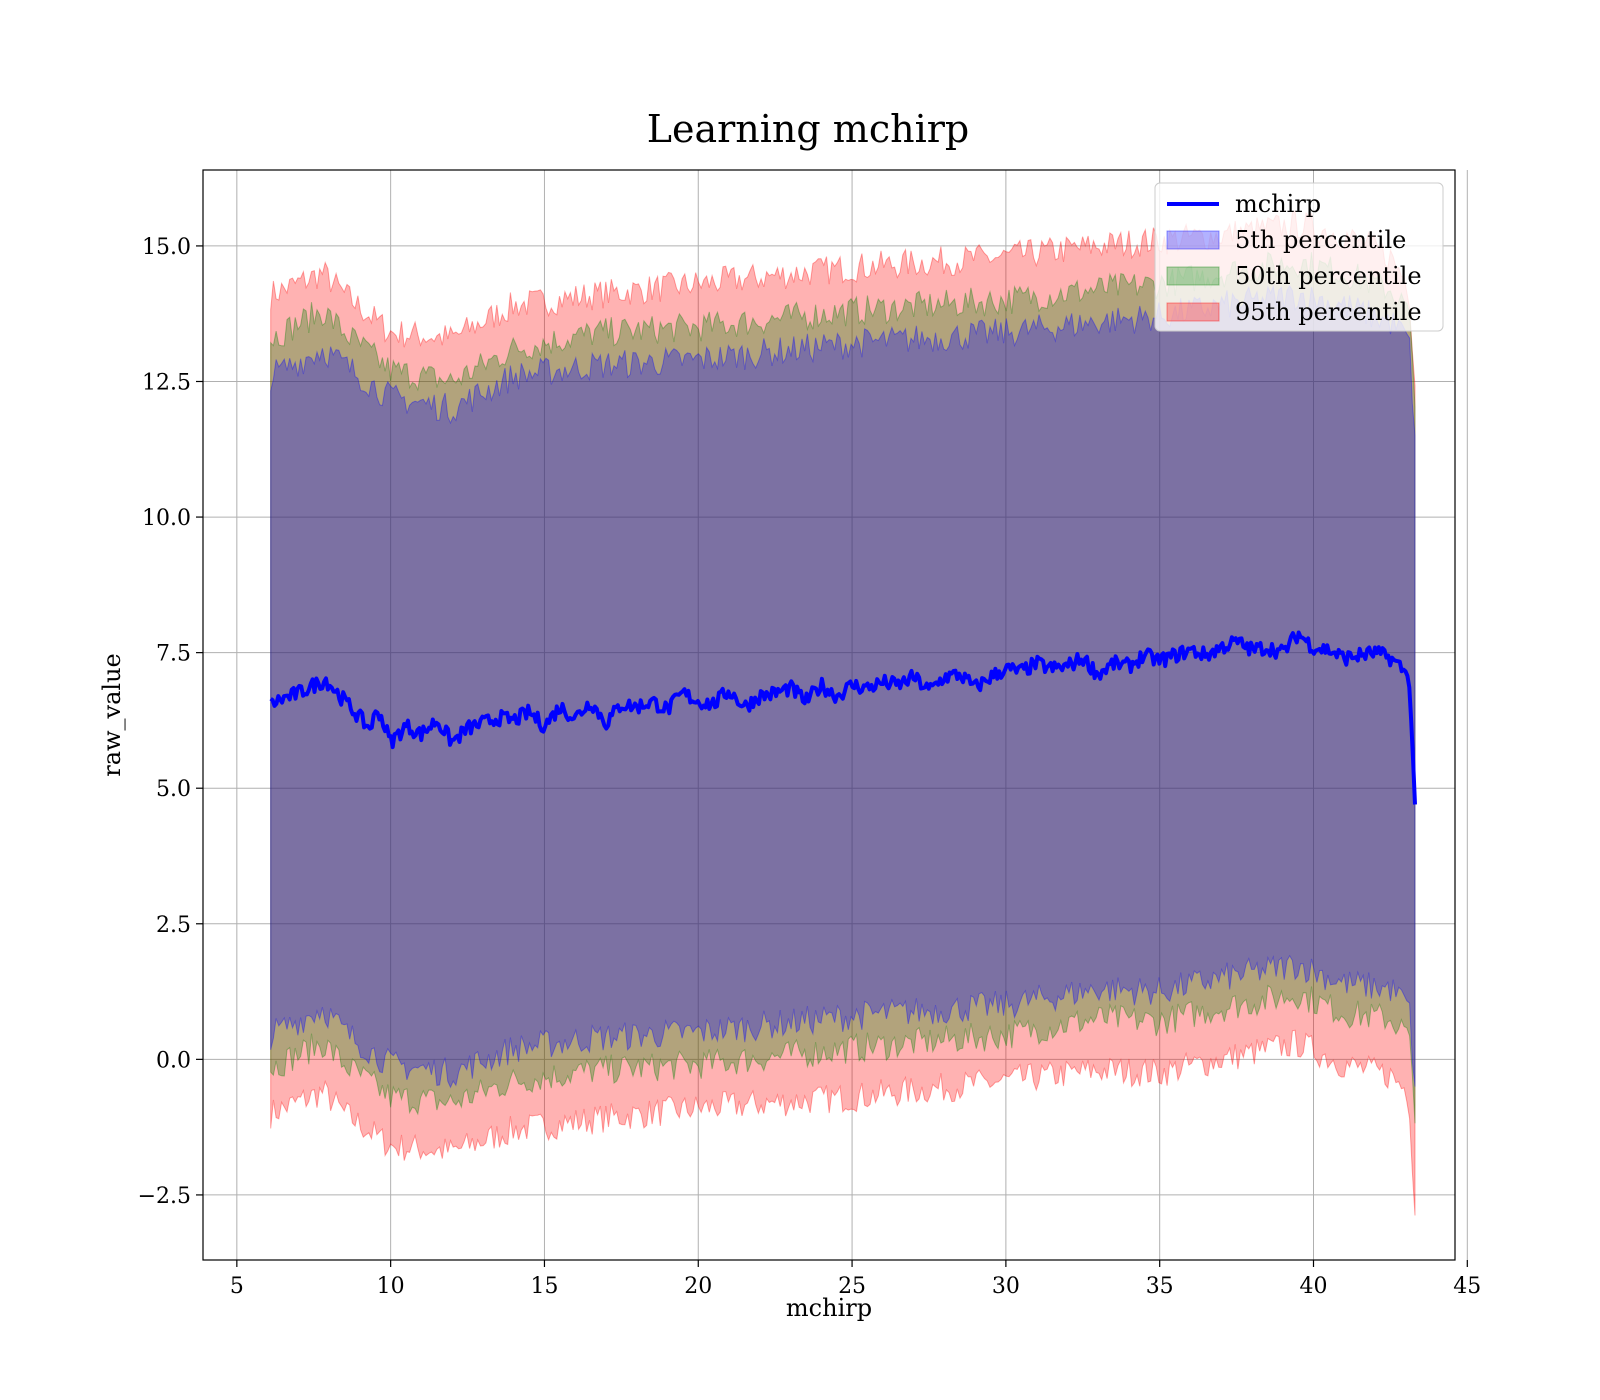 The image size is (1600, 1400). What do you see at coordinates (808, 129) in the screenshot?
I see `chart-title: Learning mchirp` at bounding box center [808, 129].